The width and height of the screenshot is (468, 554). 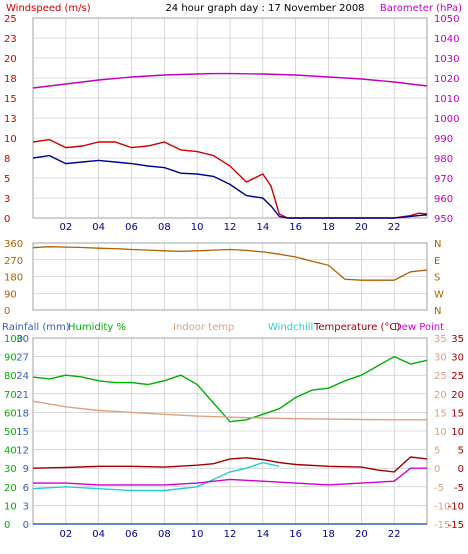 I want to click on compass-tick-label: E, so click(x=437, y=261).